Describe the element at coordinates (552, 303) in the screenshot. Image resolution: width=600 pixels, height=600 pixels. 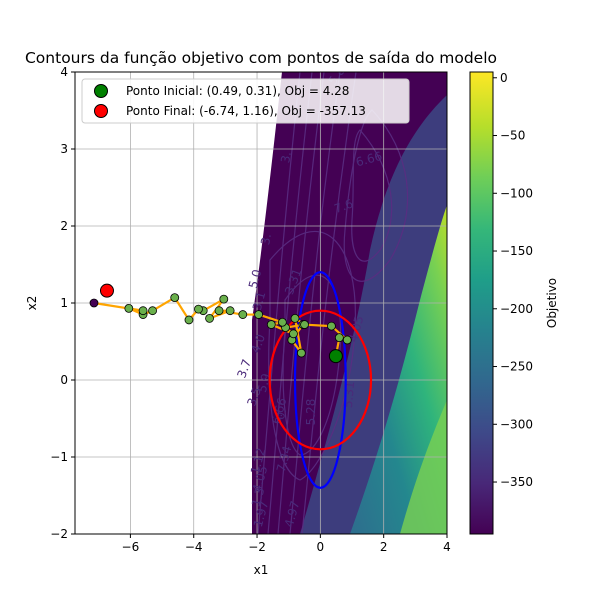
I see `colorbar-label: Objetivo` at that location.